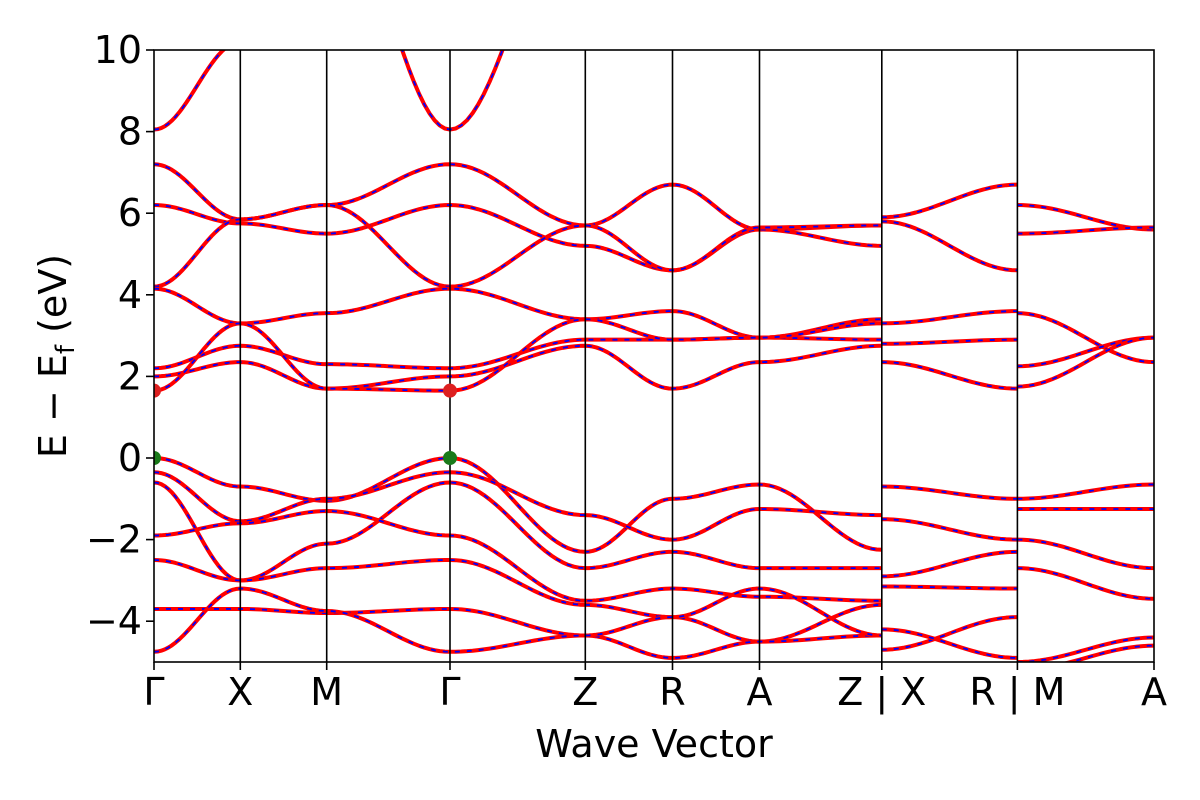 The width and height of the screenshot is (1200, 800). What do you see at coordinates (305, 424) in the screenshot?
I see `band-edge-markers` at bounding box center [305, 424].